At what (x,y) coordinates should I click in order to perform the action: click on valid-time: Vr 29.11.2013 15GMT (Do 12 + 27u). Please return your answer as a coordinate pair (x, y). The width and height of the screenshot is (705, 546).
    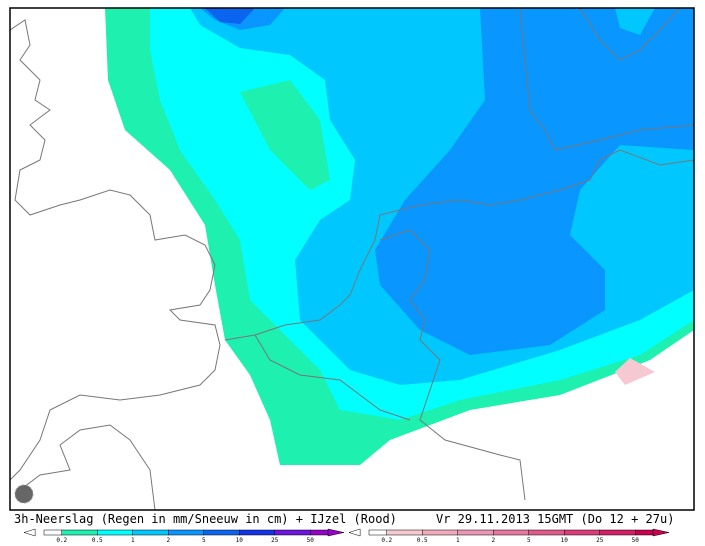
    Looking at the image, I should click on (555, 519).